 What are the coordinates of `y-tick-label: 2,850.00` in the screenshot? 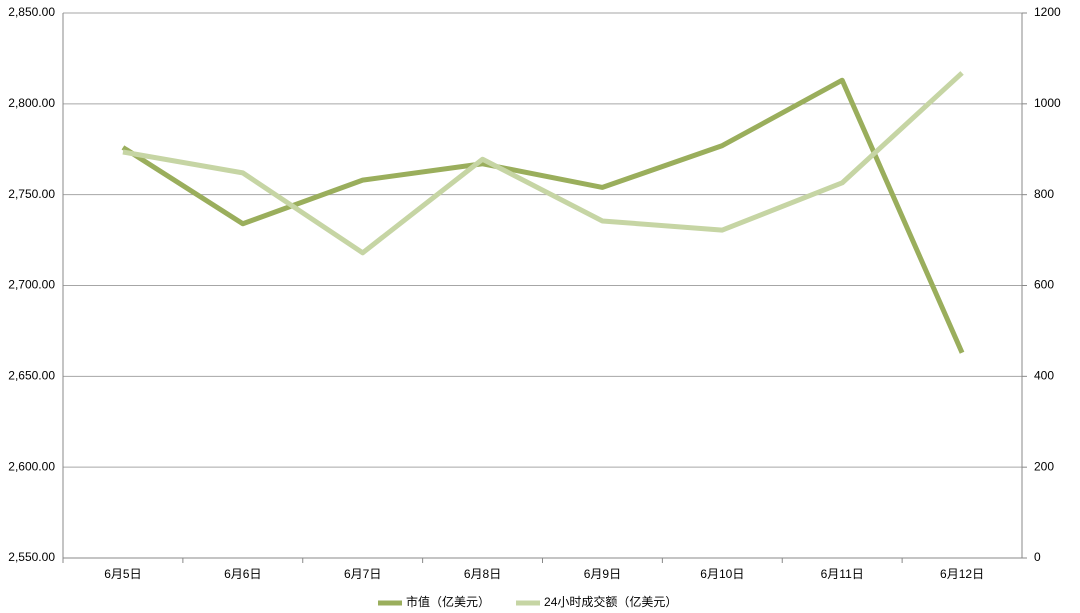 It's located at (31, 12).